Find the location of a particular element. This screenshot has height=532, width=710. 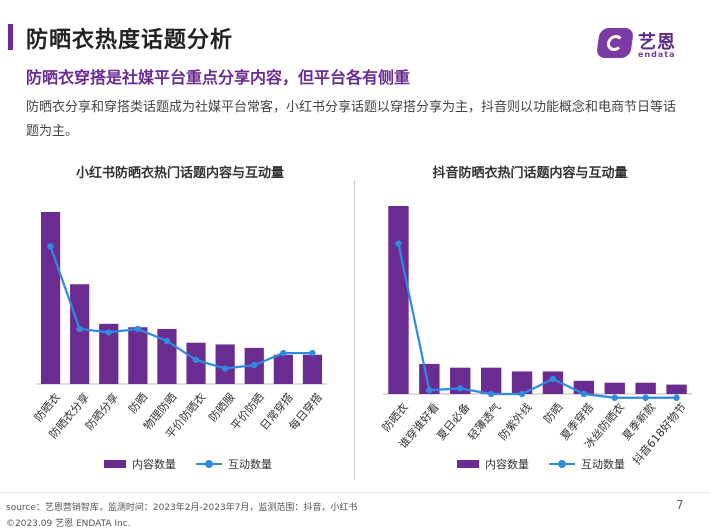

title-accent-bar is located at coordinates (10, 37).